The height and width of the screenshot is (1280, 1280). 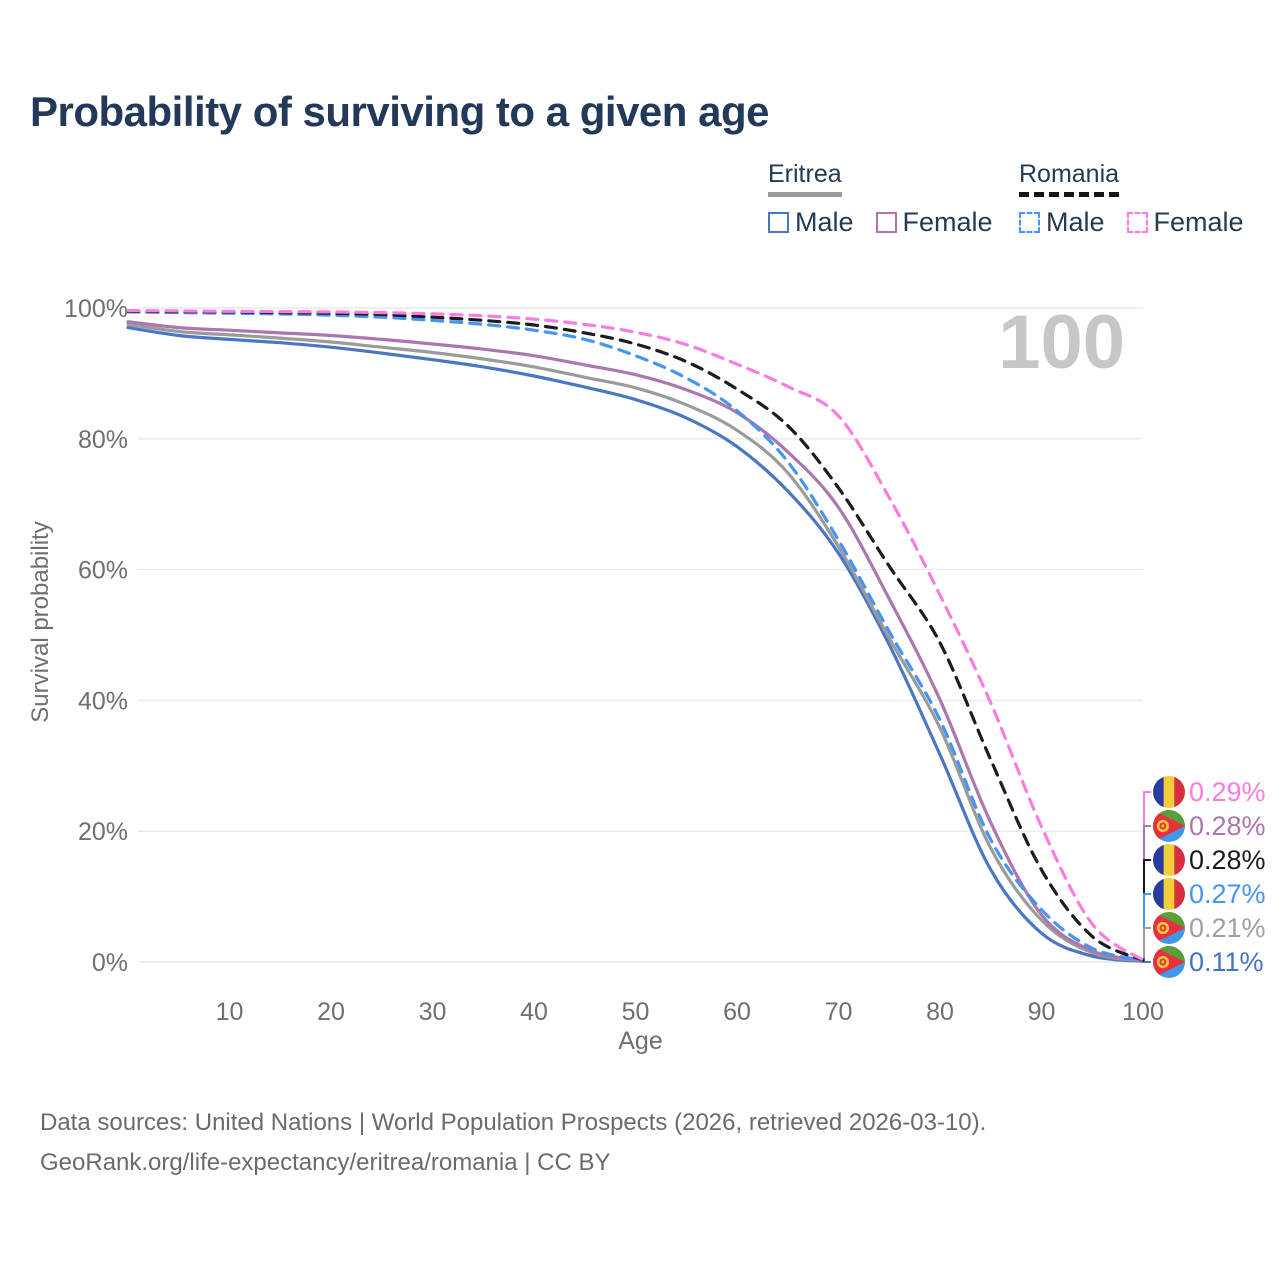 I want to click on legend-item-eritrea-male: Male, so click(x=811, y=222).